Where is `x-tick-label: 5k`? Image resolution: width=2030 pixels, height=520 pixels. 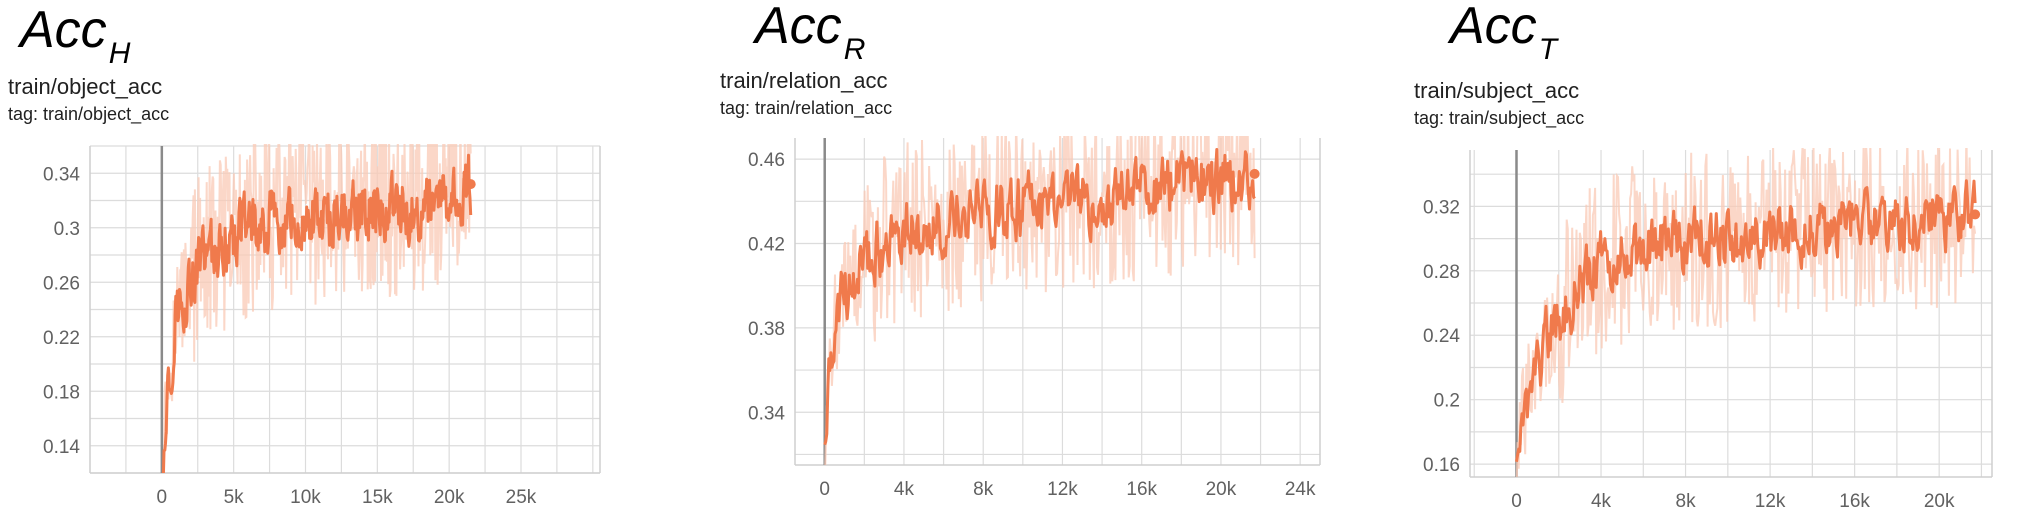
x-tick-label: 5k is located at coordinates (234, 497).